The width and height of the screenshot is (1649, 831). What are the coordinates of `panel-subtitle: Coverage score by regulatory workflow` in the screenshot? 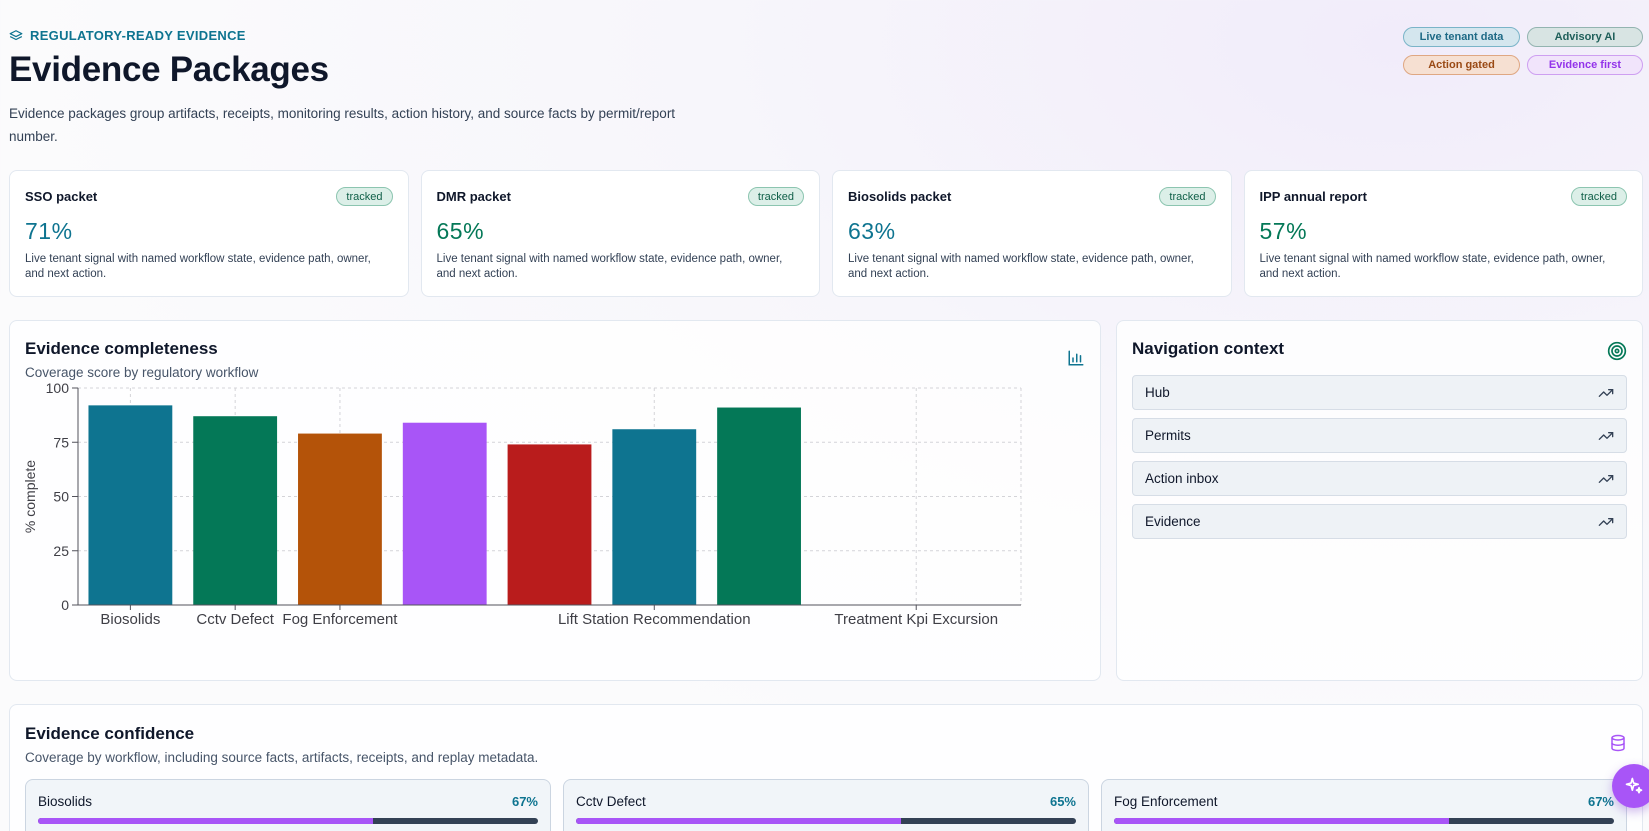 It's located at (142, 372).